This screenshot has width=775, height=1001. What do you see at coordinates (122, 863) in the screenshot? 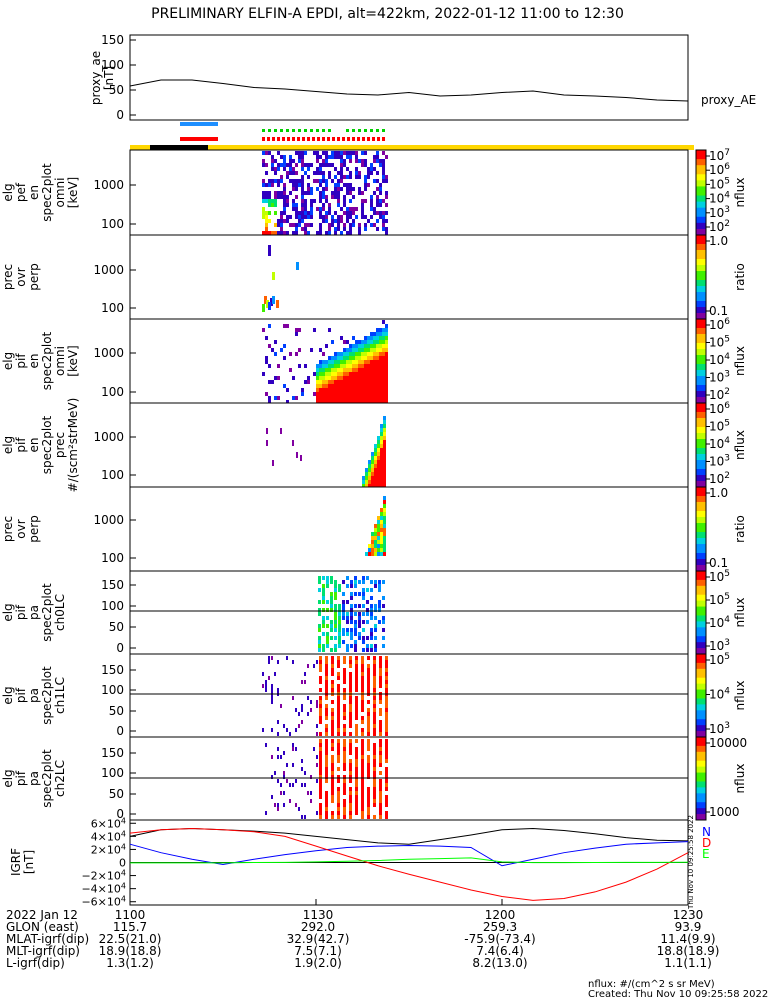
I see `igrf-tick-label: 0` at bounding box center [122, 863].